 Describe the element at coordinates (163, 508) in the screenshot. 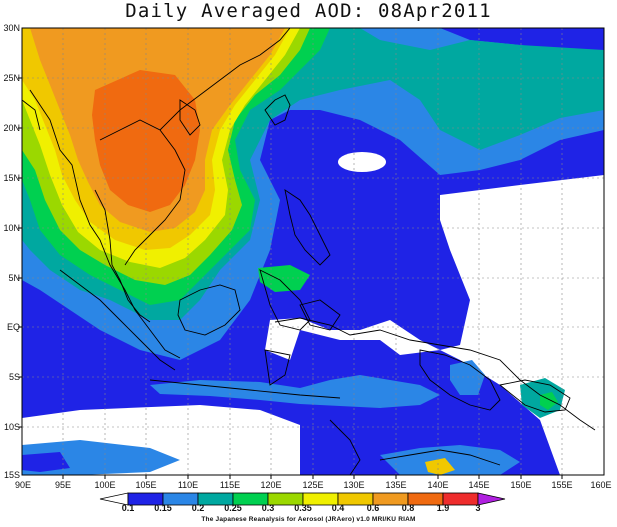

I see `colorbar-label-0.15: 0.15` at that location.